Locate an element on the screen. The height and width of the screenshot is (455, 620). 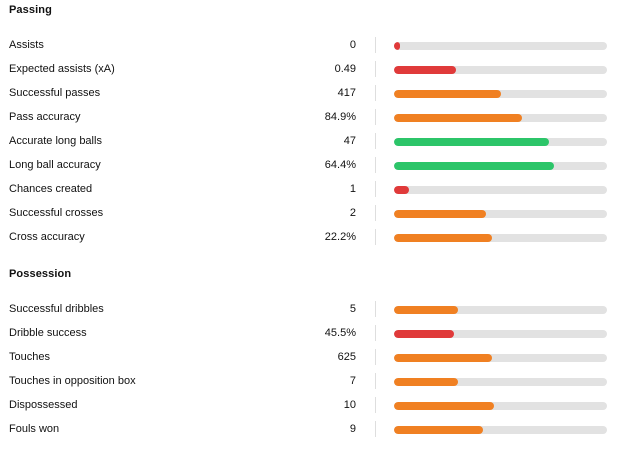
stat-value: 625 is located at coordinates (346, 357).